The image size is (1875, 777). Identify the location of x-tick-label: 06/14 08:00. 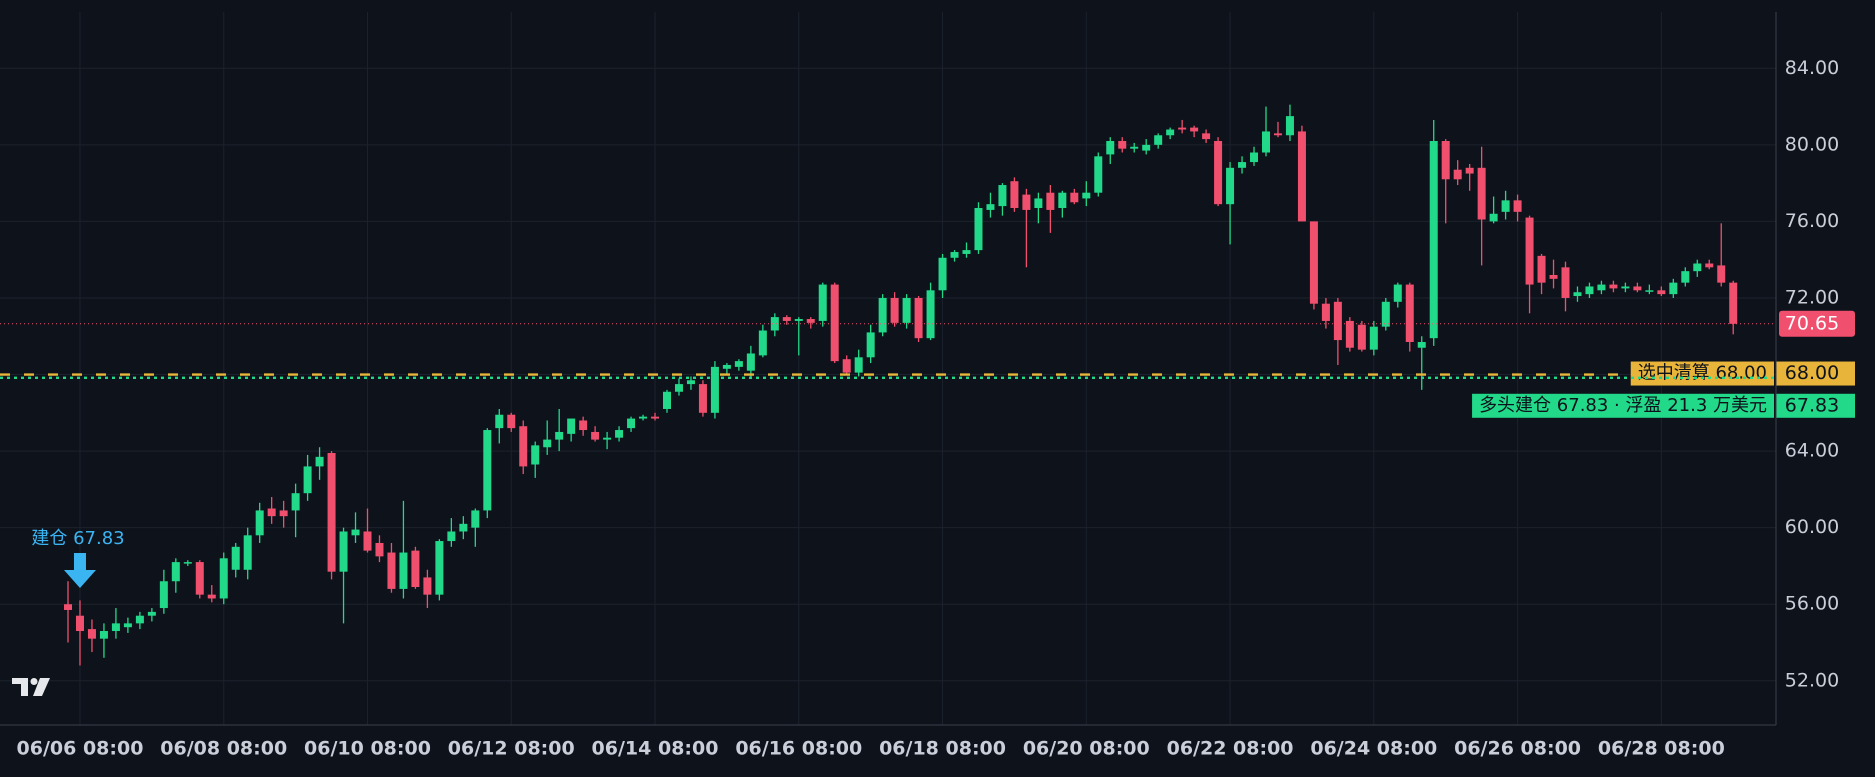
(655, 749).